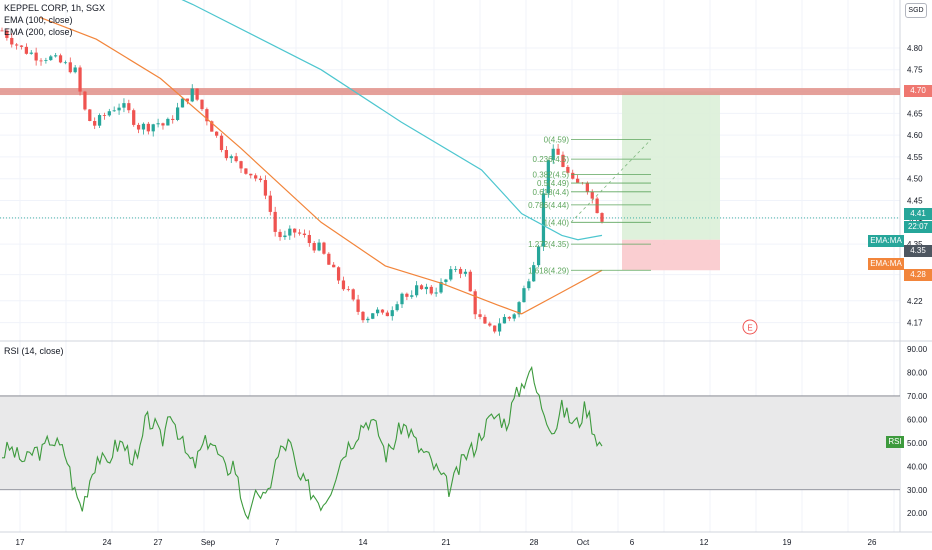 The image size is (932, 550). I want to click on earnings-event-letter: E, so click(749, 328).